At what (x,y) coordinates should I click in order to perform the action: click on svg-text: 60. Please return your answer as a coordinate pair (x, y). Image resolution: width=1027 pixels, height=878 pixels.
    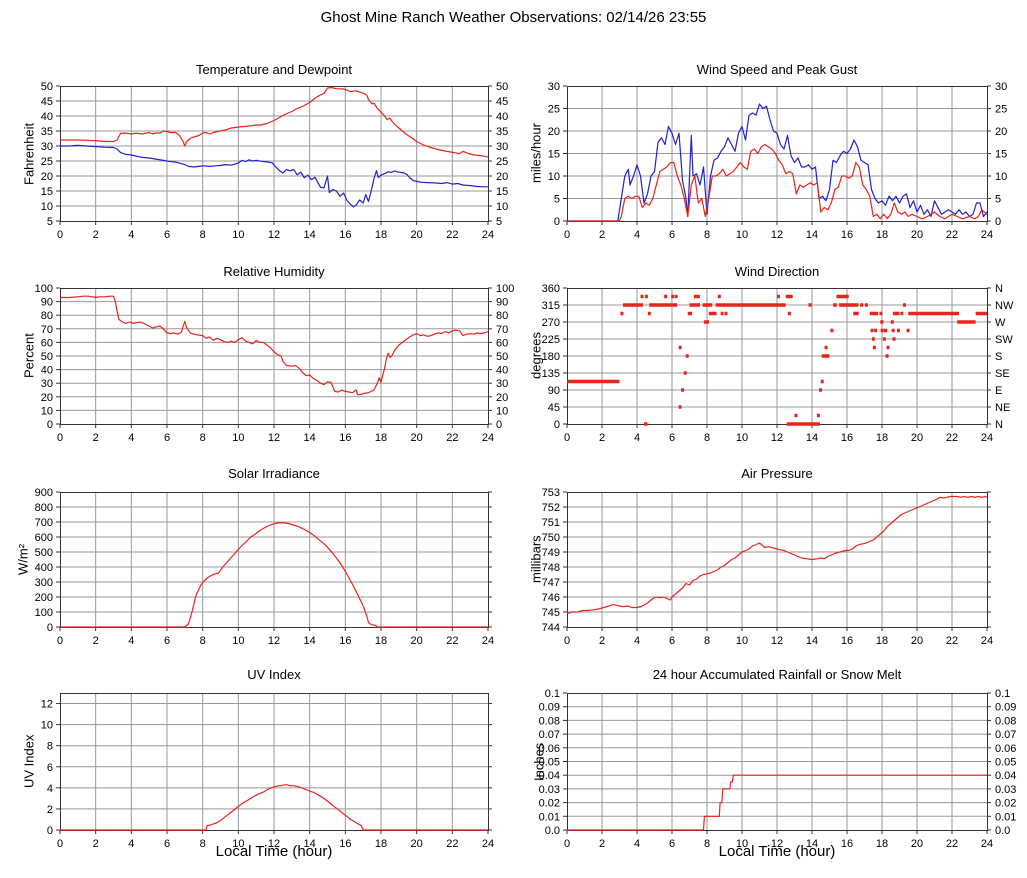
    Looking at the image, I should click on (502, 343).